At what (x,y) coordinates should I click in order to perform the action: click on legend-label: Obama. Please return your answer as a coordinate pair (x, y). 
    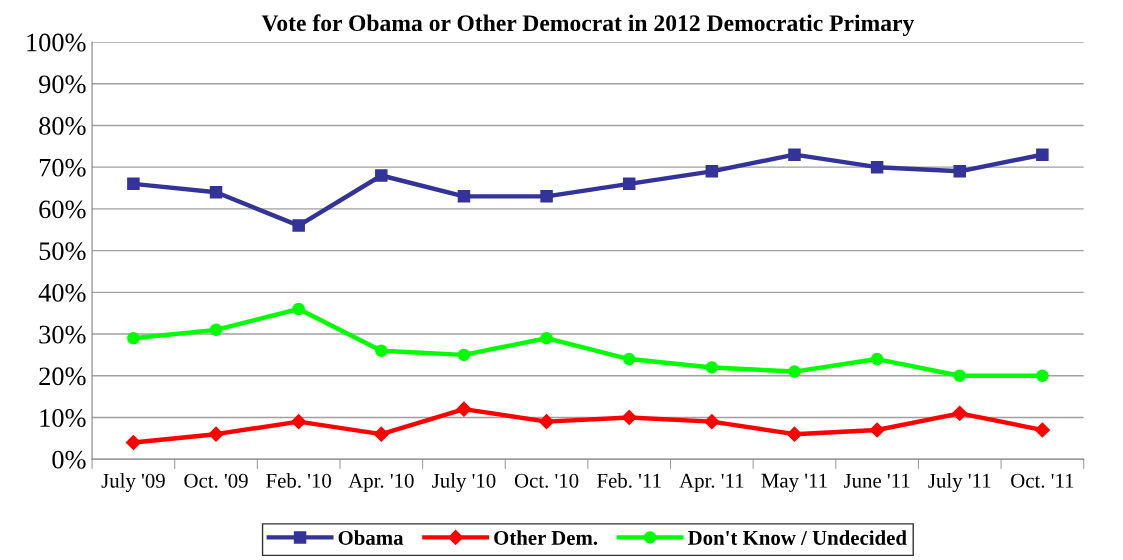
    Looking at the image, I should click on (371, 537).